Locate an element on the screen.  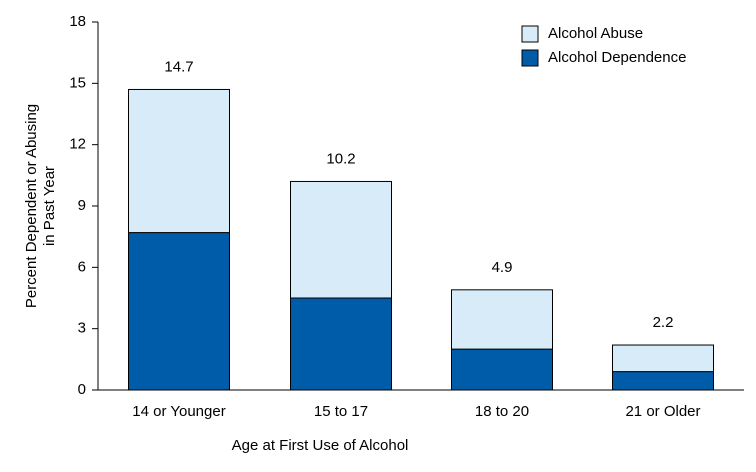
legend-label: Alcohol Abuse is located at coordinates (595, 33).